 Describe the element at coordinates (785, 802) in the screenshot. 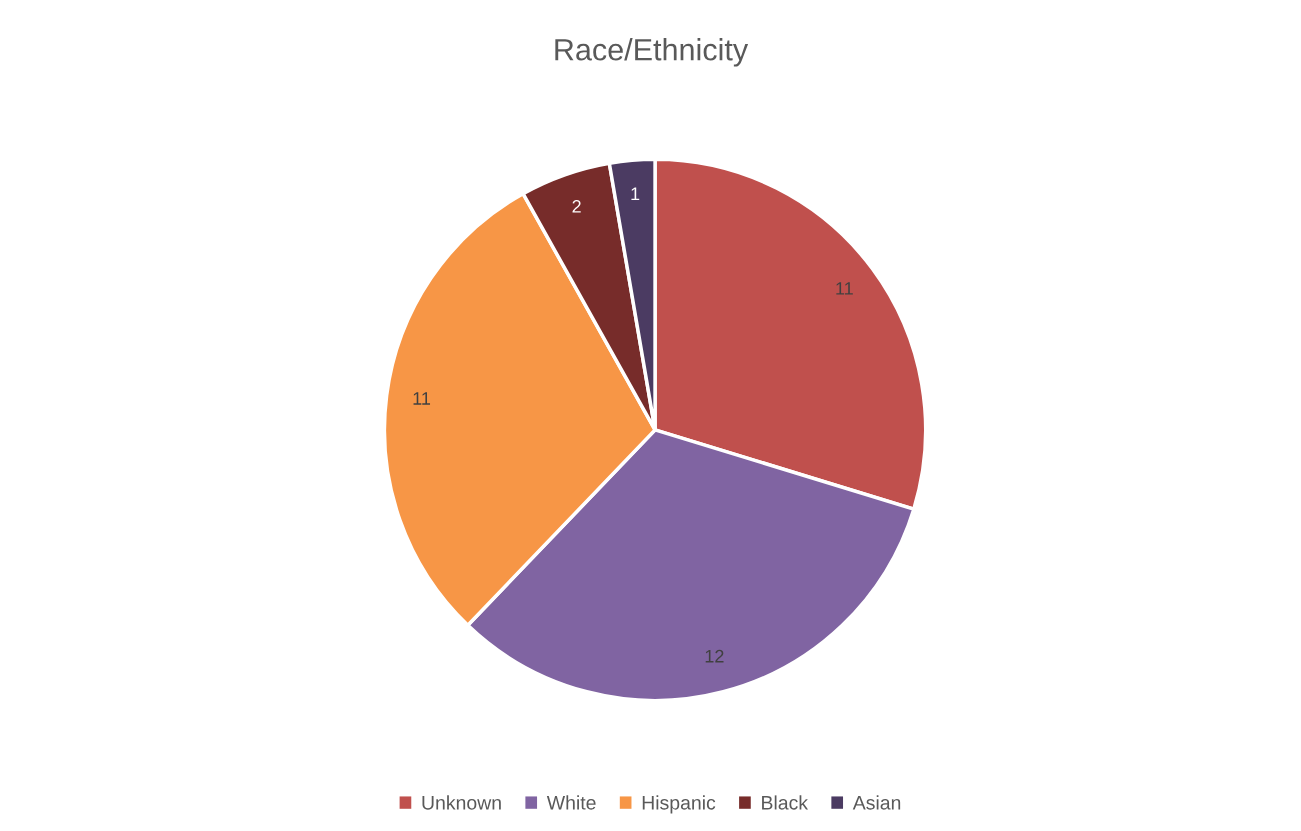

I see `legend-label: Black` at that location.